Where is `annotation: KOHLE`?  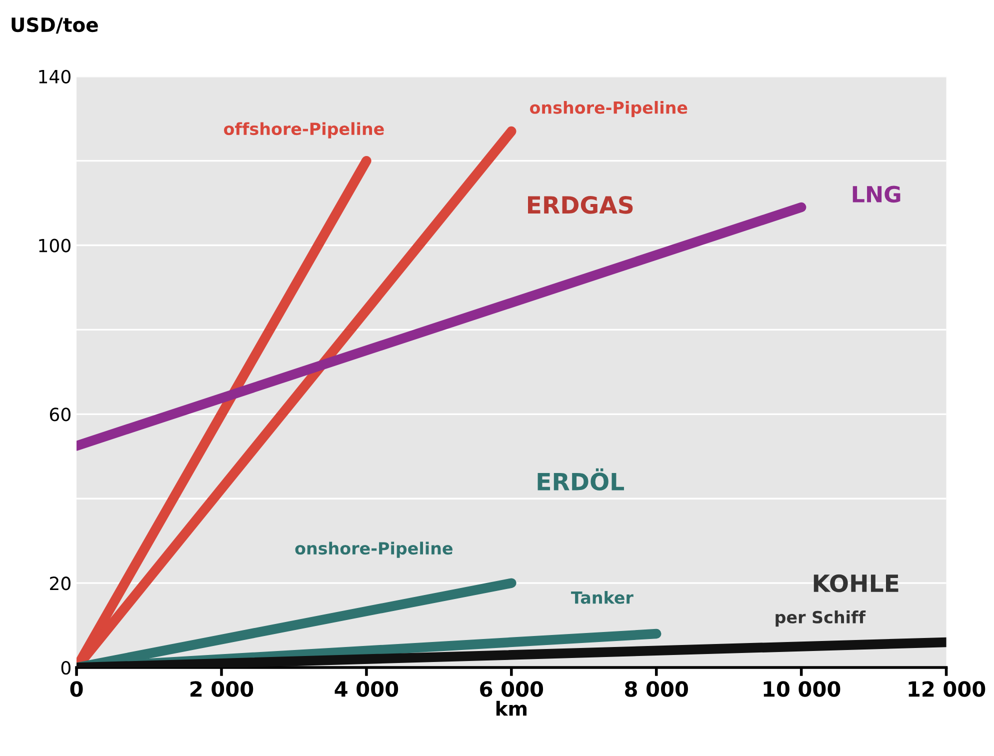
annotation: KOHLE is located at coordinates (856, 583).